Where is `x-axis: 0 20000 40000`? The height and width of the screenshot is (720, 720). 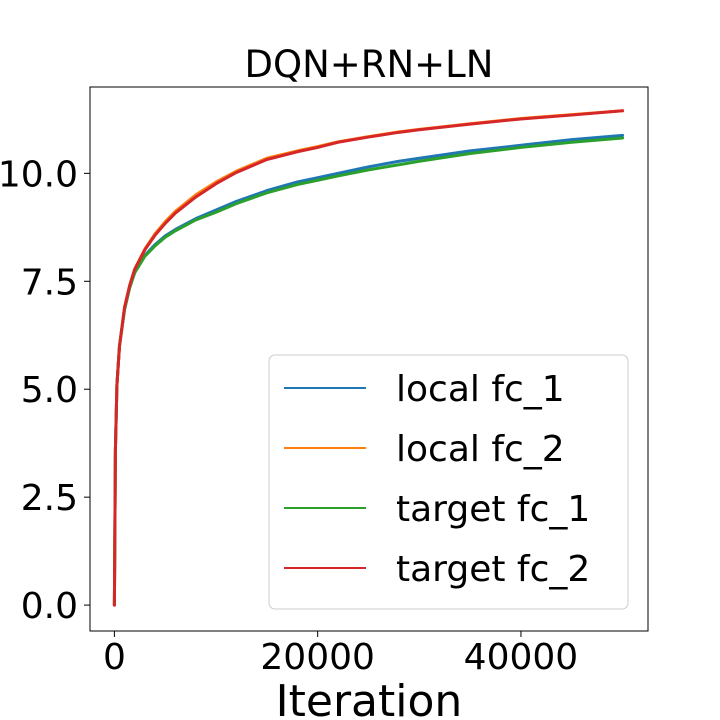
x-axis: 0 20000 40000 is located at coordinates (340, 654).